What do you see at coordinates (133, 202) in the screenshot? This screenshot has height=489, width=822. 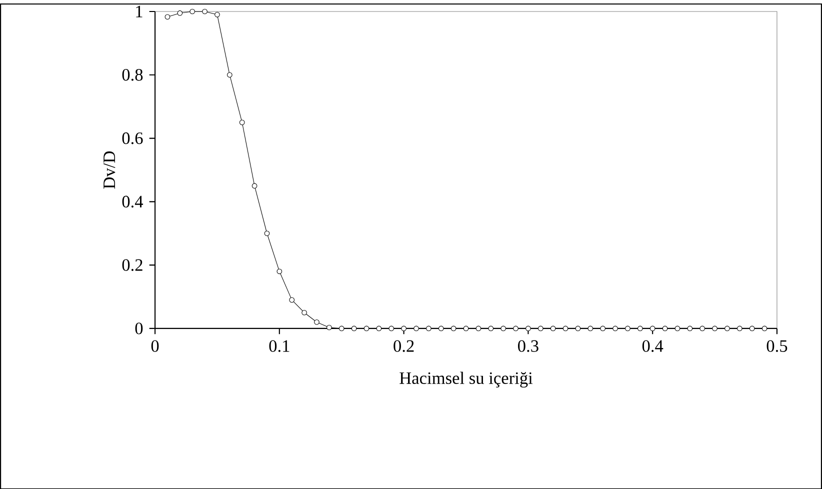 I see `y-tick-label: 0.4` at bounding box center [133, 202].